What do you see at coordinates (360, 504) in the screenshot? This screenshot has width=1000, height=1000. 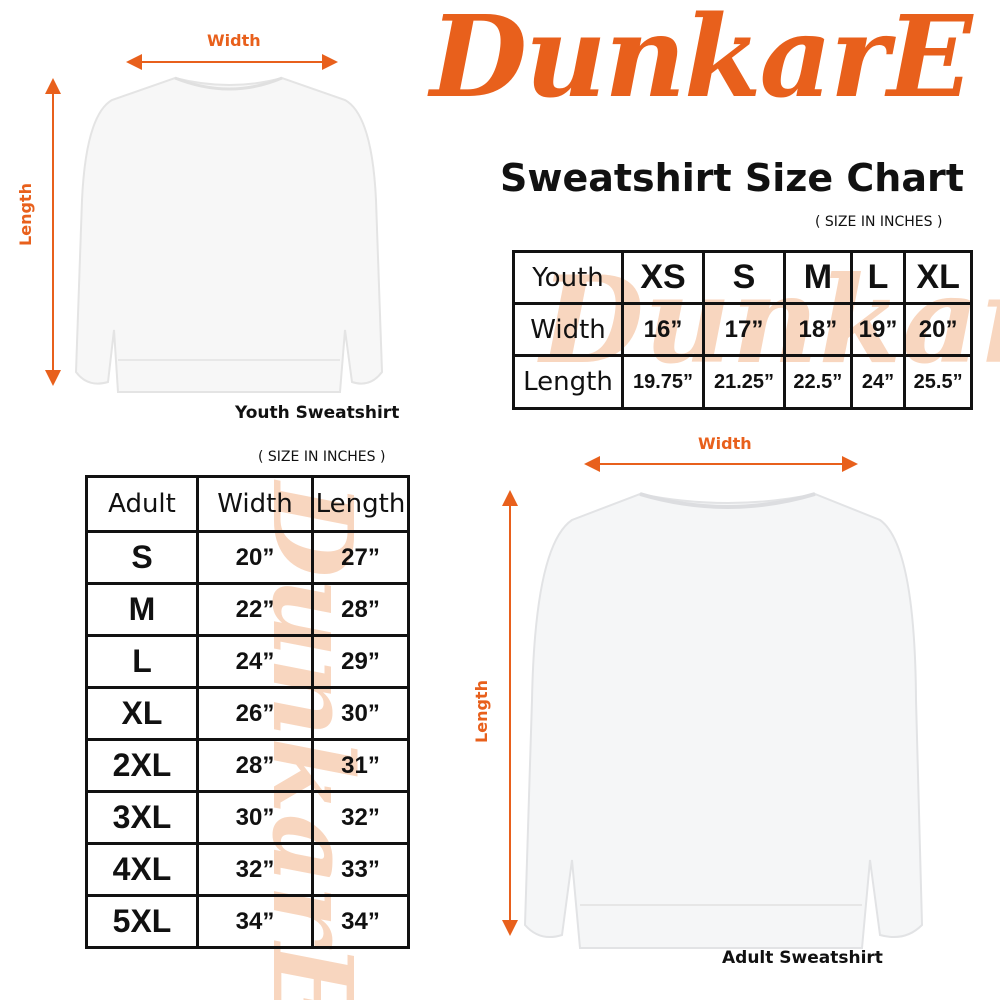 I see `header-cell: Length` at bounding box center [360, 504].